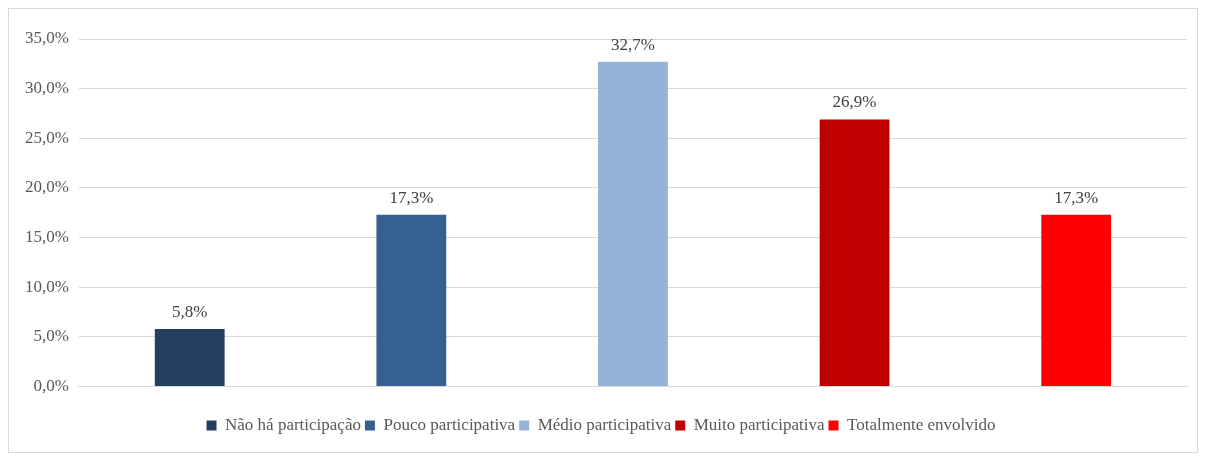 The height and width of the screenshot is (463, 1208). What do you see at coordinates (46, 286) in the screenshot?
I see `y-tick-label: 10,0%` at bounding box center [46, 286].